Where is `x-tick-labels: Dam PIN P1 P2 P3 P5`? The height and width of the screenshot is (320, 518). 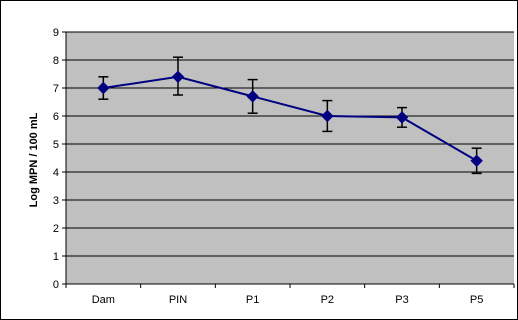 x-tick-labels: Dam PIN P1 P2 P3 P5 is located at coordinates (288, 300).